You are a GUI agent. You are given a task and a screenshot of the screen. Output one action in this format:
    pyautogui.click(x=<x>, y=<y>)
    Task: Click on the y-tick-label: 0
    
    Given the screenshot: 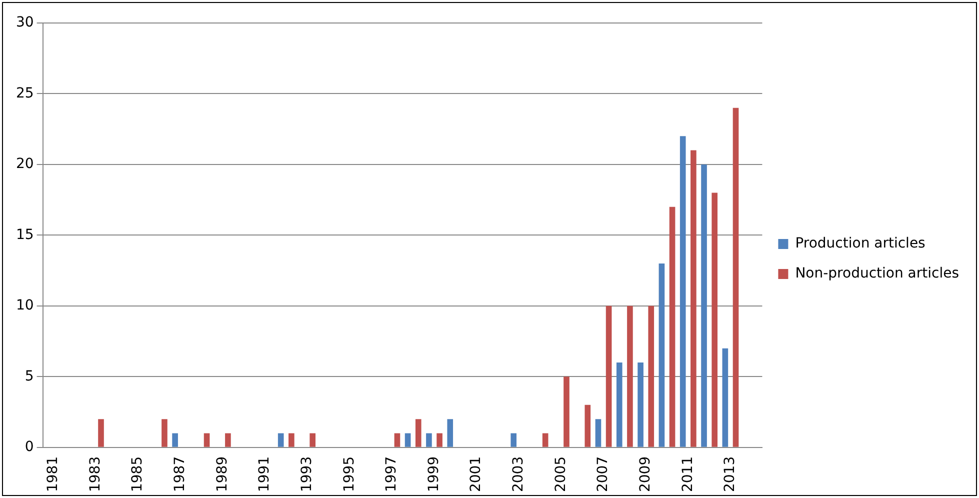 What is the action you would take?
    pyautogui.click(x=29, y=447)
    